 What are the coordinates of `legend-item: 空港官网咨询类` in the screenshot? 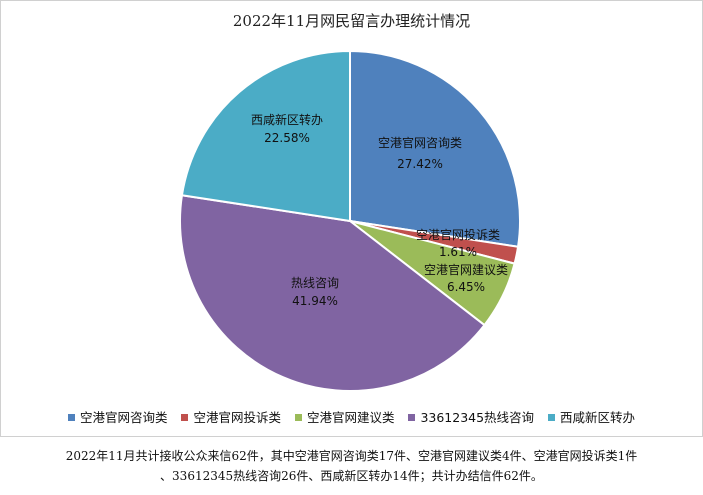 It's located at (117, 416).